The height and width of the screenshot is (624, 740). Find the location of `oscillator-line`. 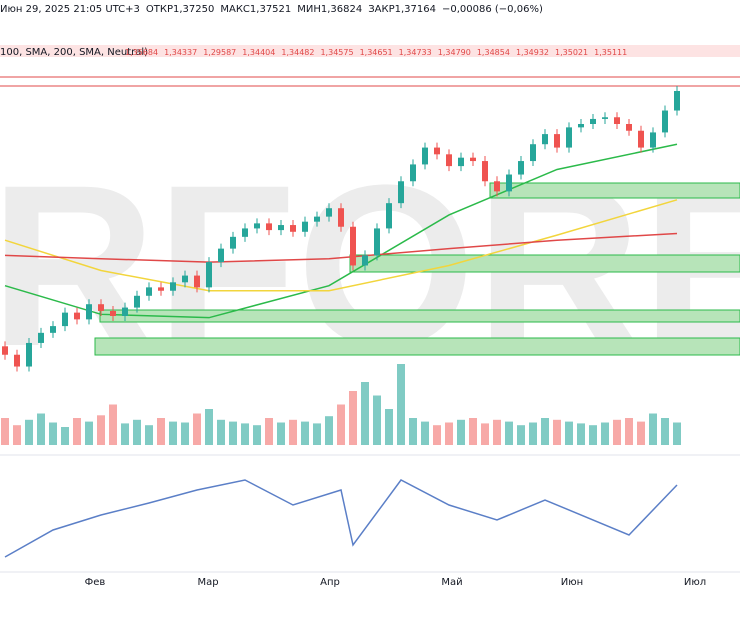

oscillator-line is located at coordinates (341, 518).